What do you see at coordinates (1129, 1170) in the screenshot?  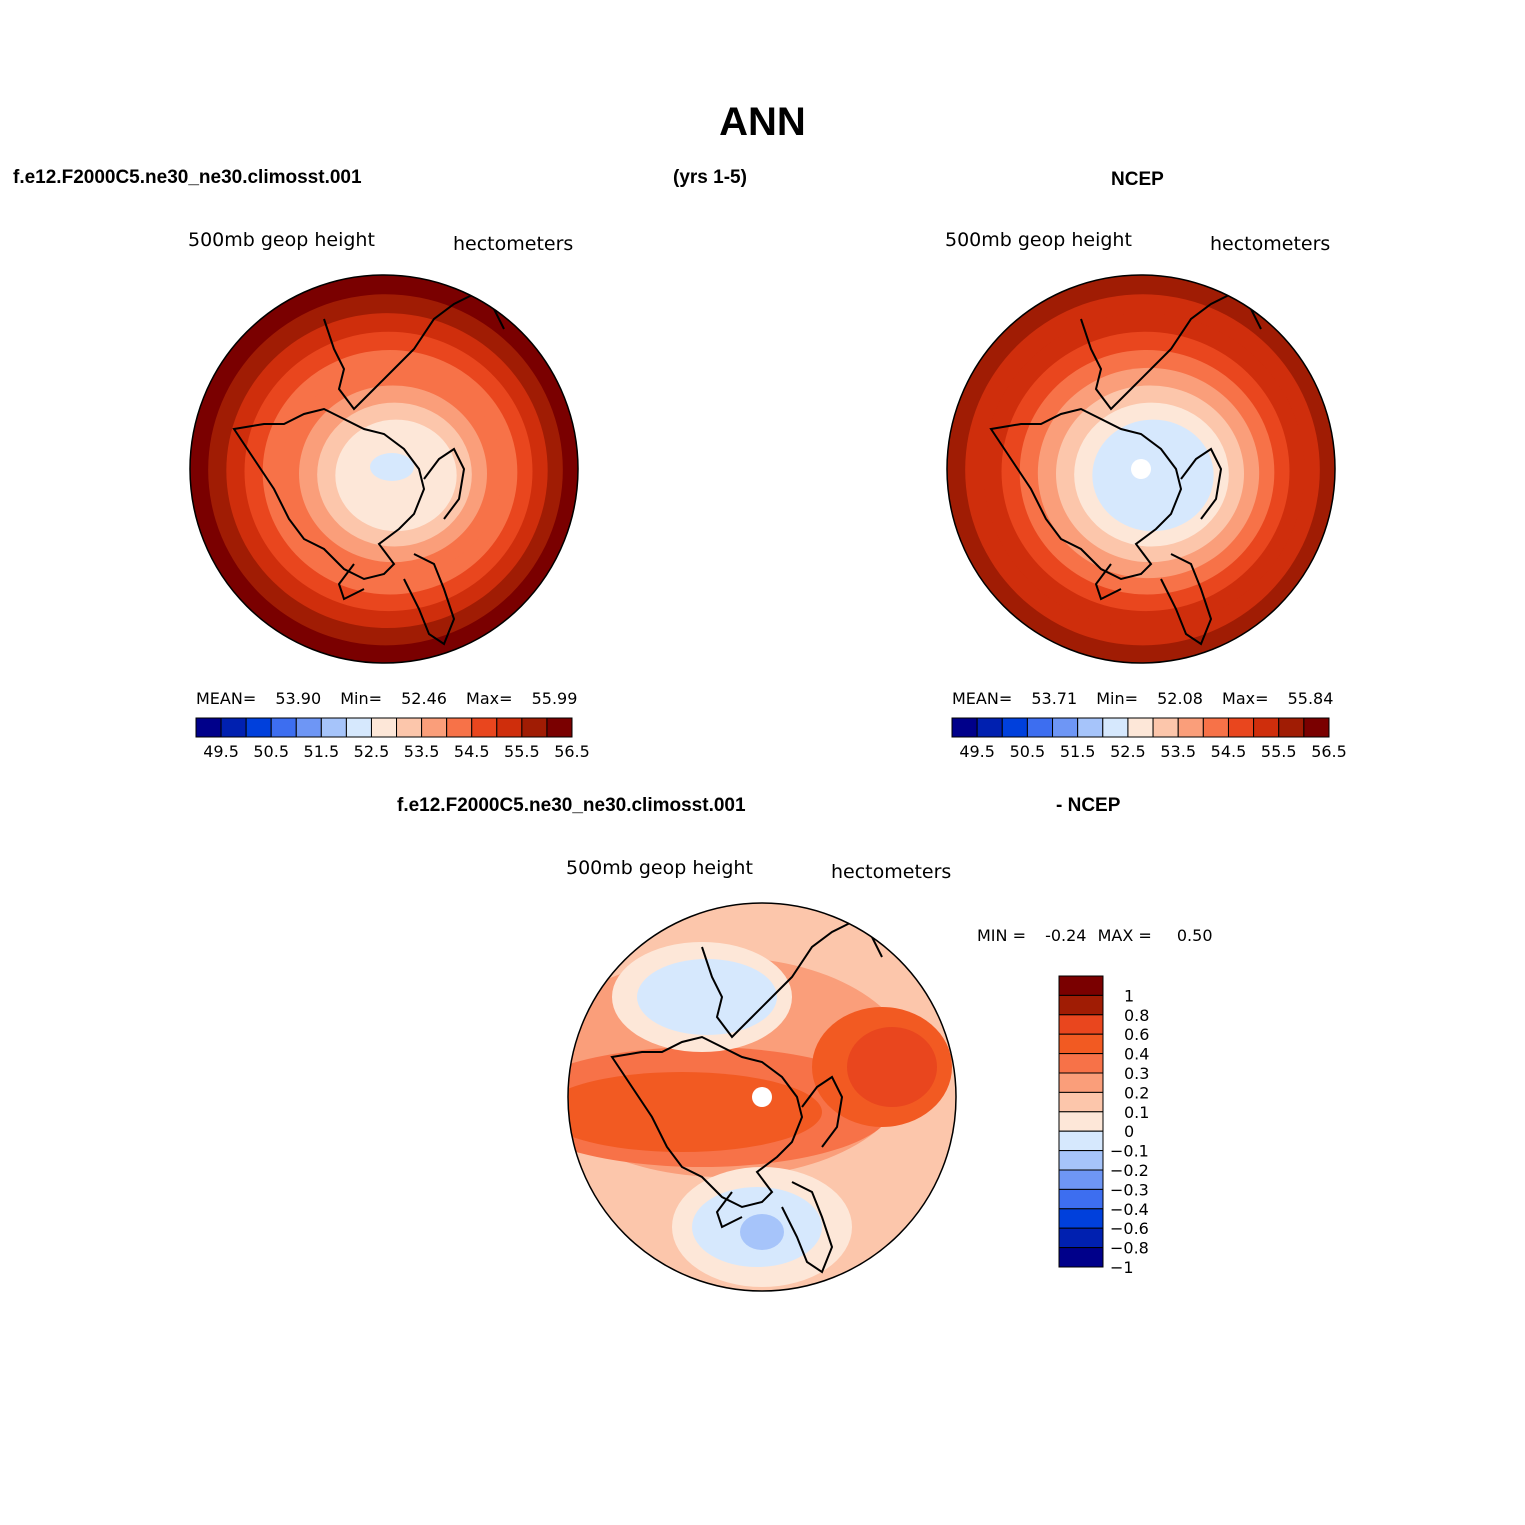 I see `colorbar-label: −0.2` at bounding box center [1129, 1170].